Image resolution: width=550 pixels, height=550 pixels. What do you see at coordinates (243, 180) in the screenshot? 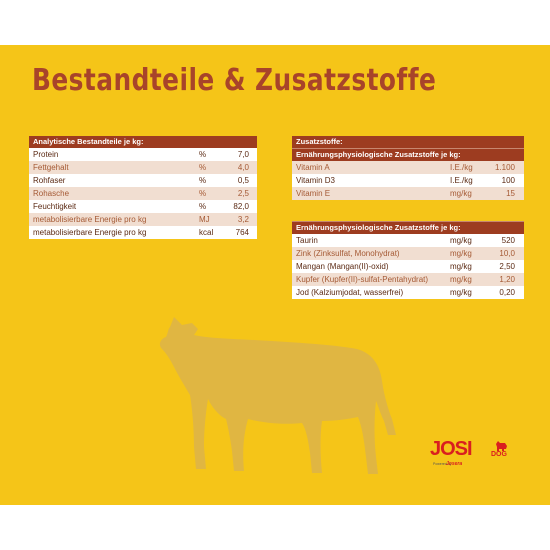
I see `row-value: 0,5` at bounding box center [243, 180].